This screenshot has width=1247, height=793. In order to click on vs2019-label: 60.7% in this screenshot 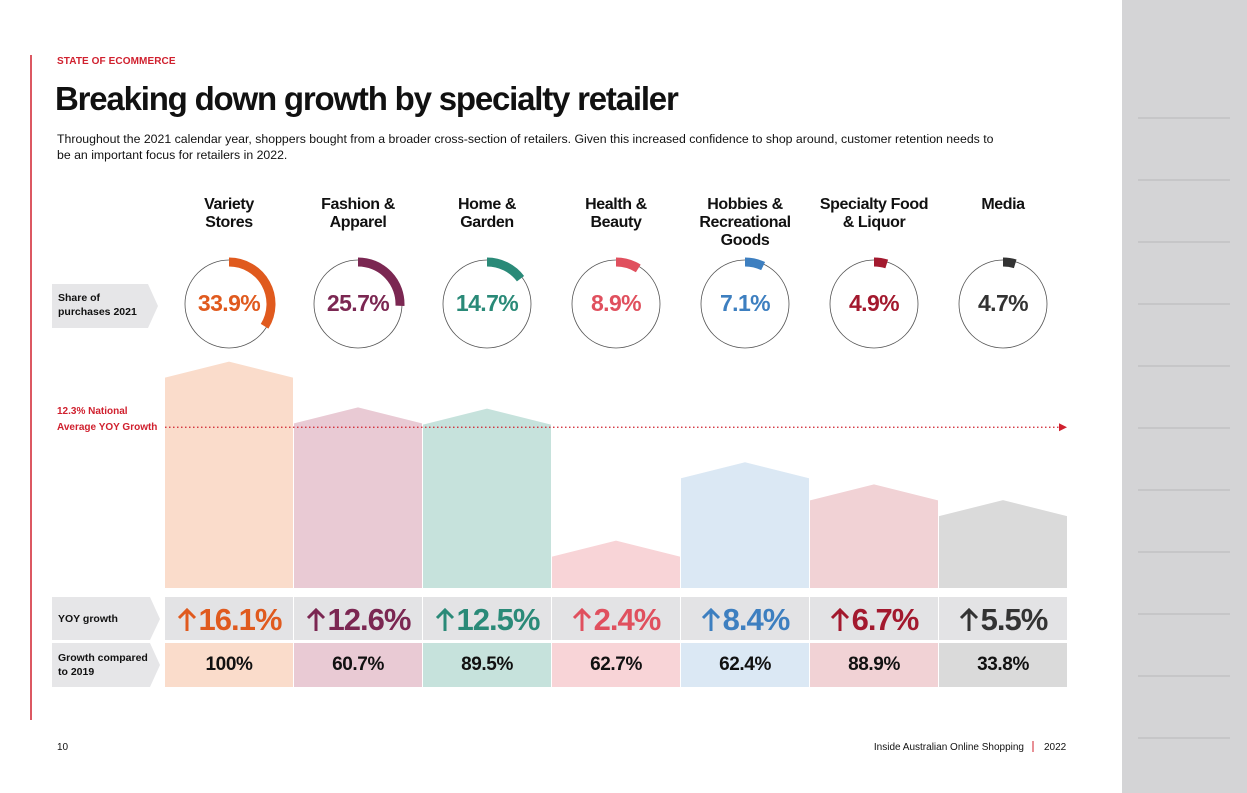, I will do `click(358, 664)`.